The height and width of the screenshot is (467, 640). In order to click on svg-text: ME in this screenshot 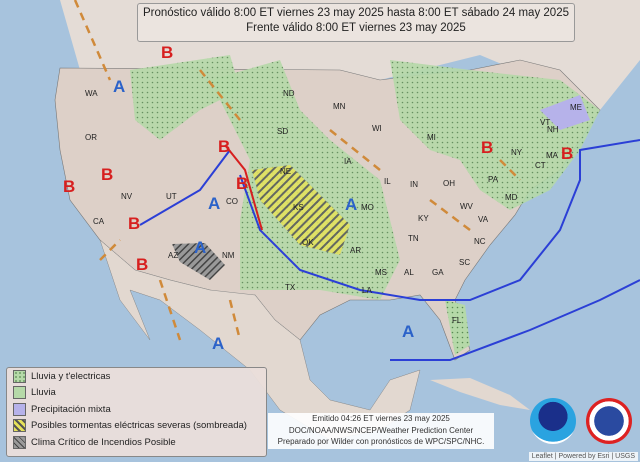, I will do `click(576, 107)`.